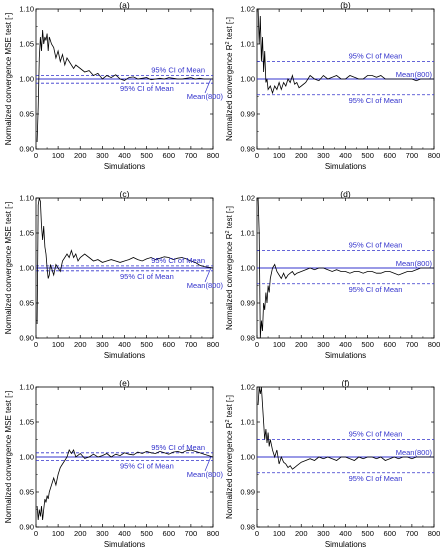  What do you see at coordinates (345, 5) in the screenshot?
I see `panel-label: (b)` at bounding box center [345, 5].